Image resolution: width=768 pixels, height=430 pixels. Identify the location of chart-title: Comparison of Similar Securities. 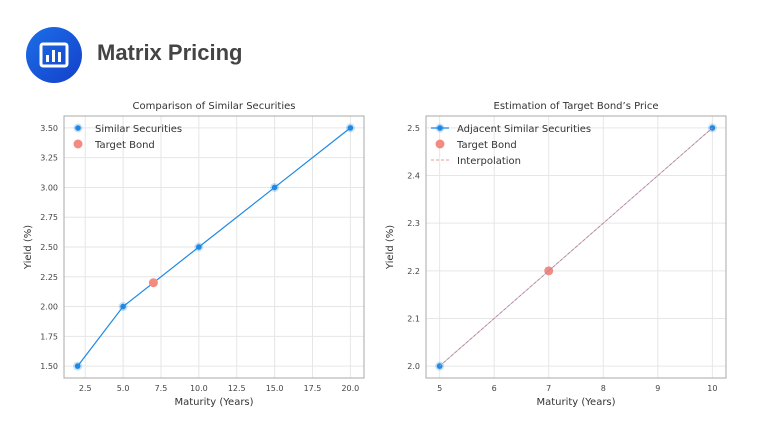
(214, 106).